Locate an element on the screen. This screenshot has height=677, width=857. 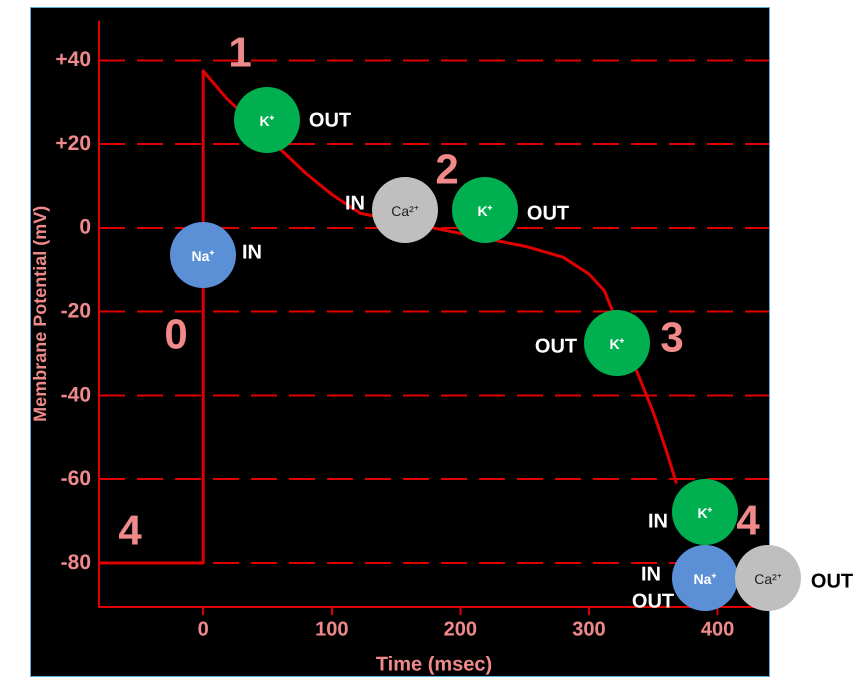
y-tick-label: 0 is located at coordinates (85, 227).